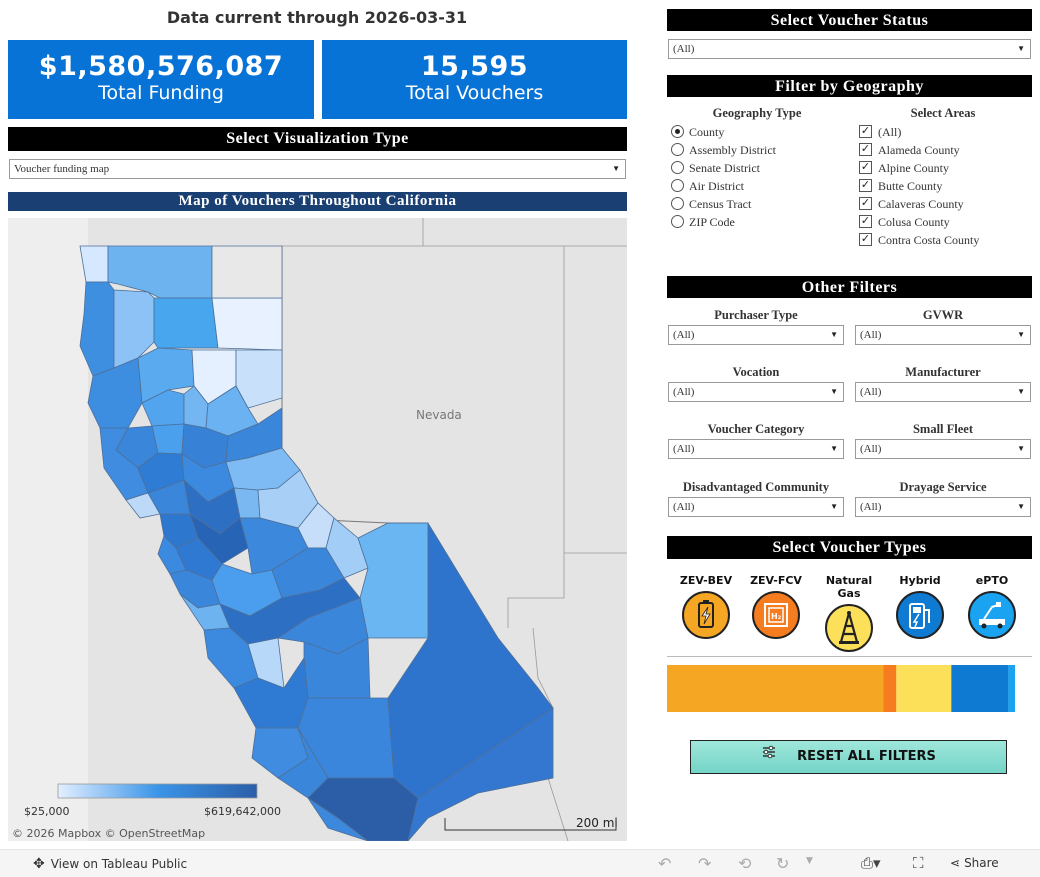 The image size is (1040, 877). I want to click on county-orange, so click(338, 819).